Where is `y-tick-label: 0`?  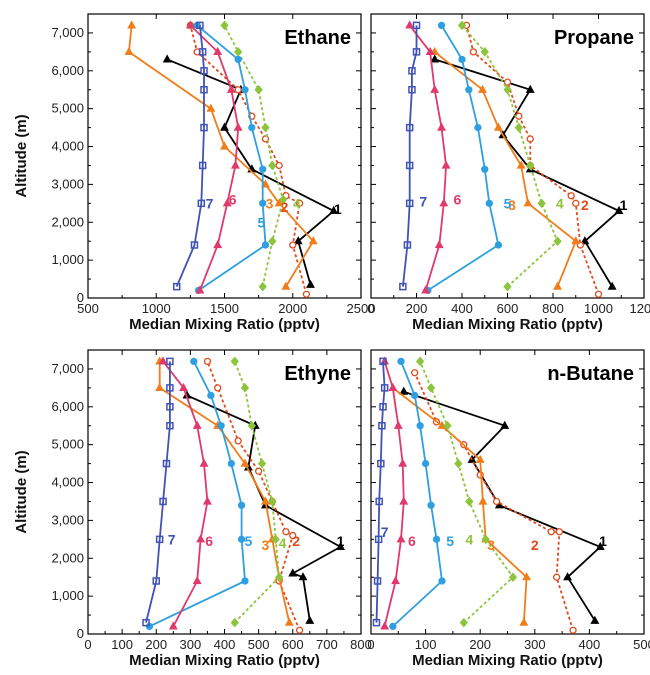 y-tick-label: 0 is located at coordinates (80, 633).